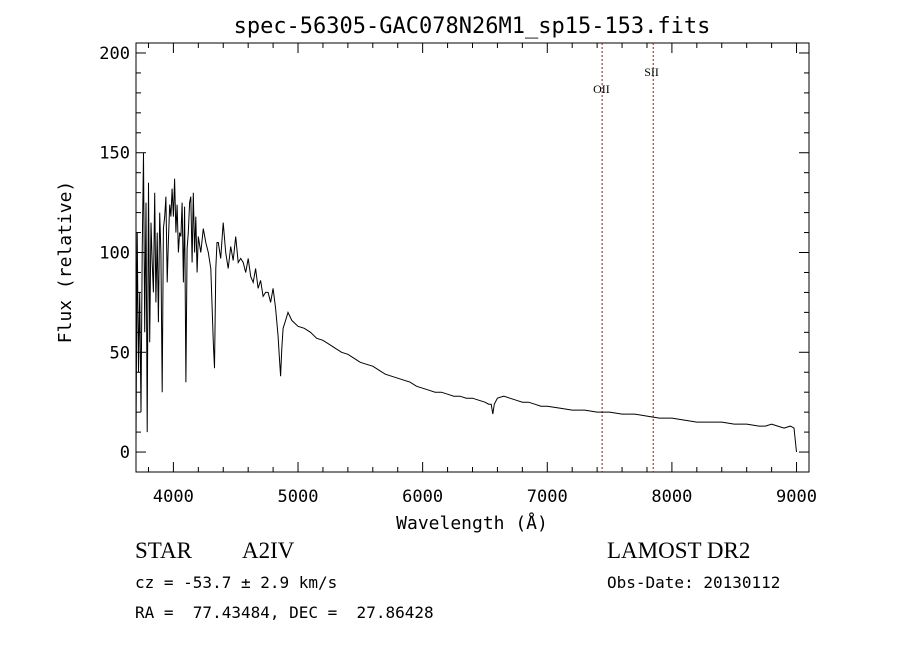 Image resolution: width=900 pixels, height=649 pixels. What do you see at coordinates (298, 497) in the screenshot?
I see `x-tick-label: 5000` at bounding box center [298, 497].